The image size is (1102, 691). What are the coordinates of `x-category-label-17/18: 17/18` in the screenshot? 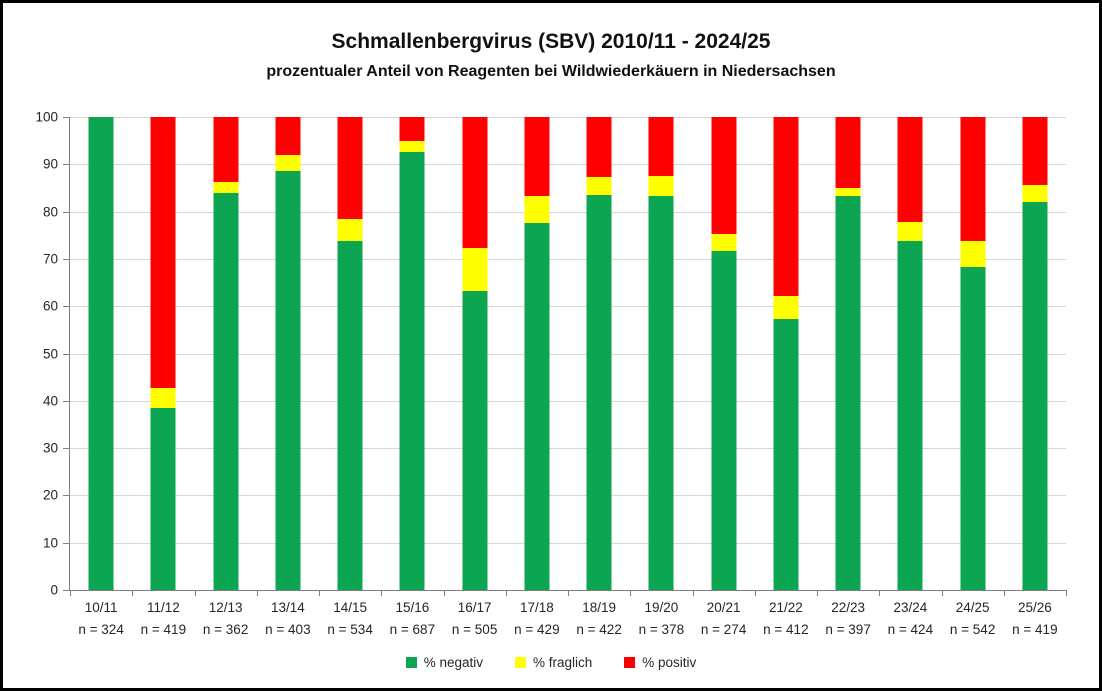 It's located at (536, 607).